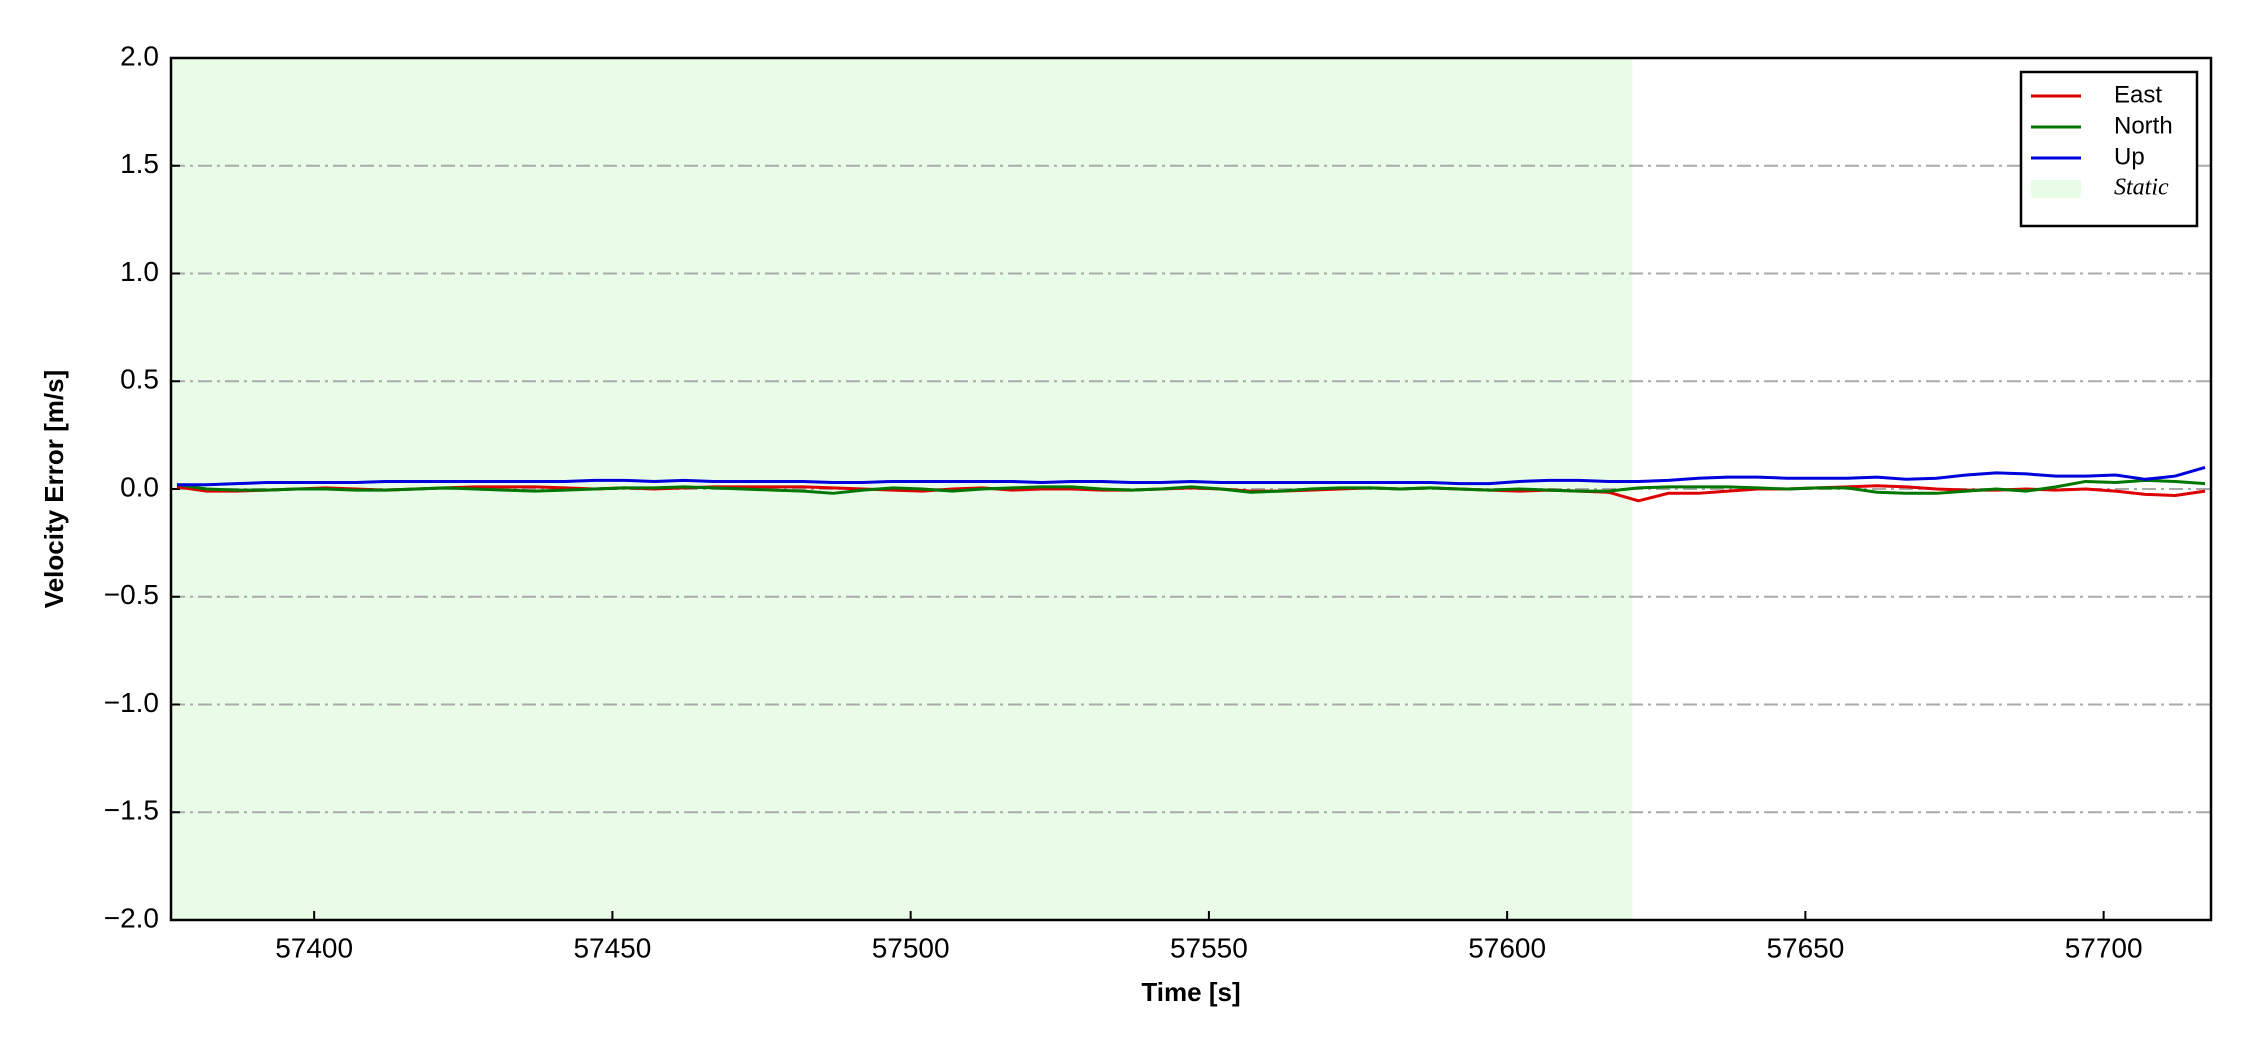 This screenshot has width=2250, height=1050. Describe the element at coordinates (911, 947) in the screenshot. I see `x-tick-label: 57500` at that location.